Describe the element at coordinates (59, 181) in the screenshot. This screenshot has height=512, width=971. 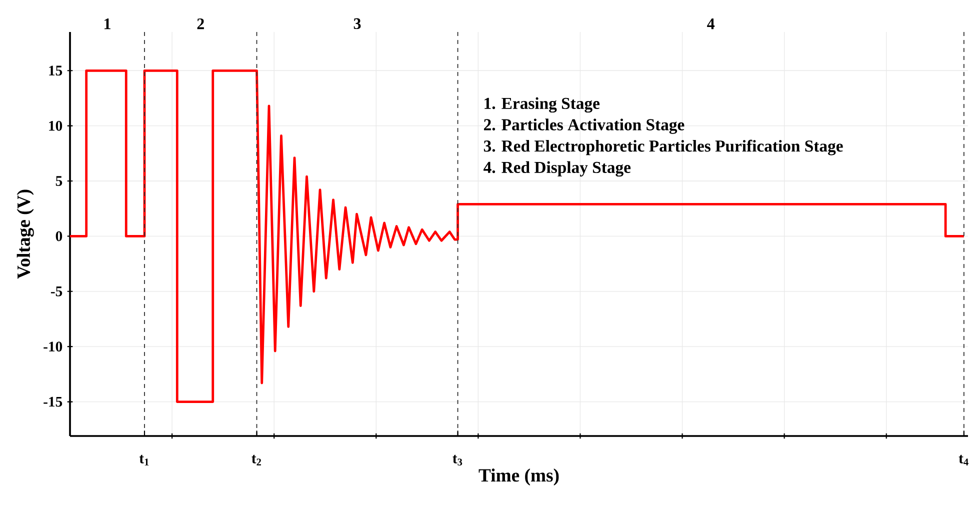
I see `y-tick-label: 5` at that location.